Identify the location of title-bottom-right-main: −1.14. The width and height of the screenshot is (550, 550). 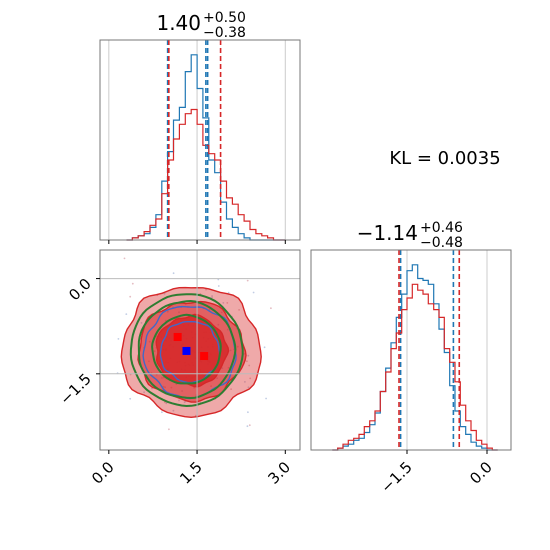
(387, 233).